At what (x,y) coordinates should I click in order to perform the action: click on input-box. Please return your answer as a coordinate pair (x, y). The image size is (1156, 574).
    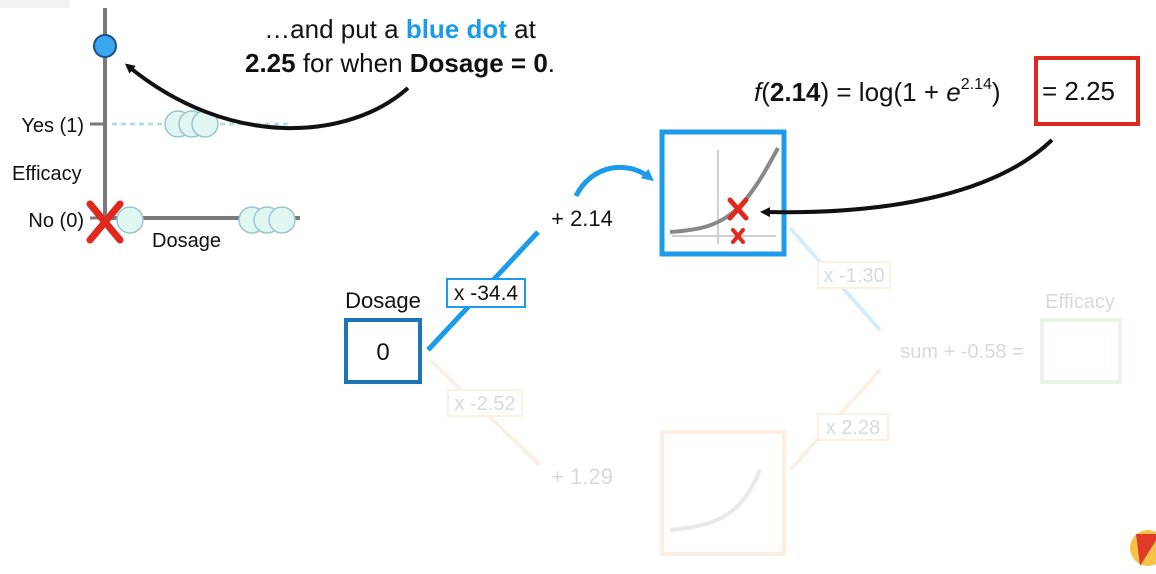
    Looking at the image, I should click on (383, 351).